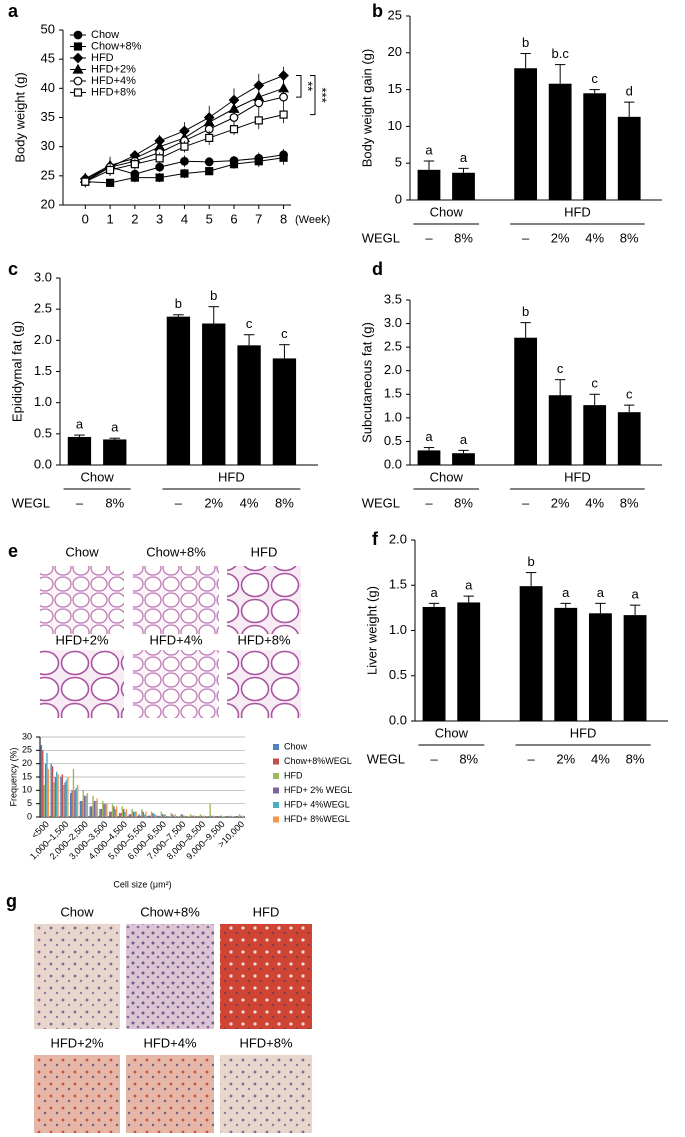 Image resolution: width=685 pixels, height=1137 pixels. I want to click on histology-panel, so click(173, 1028).